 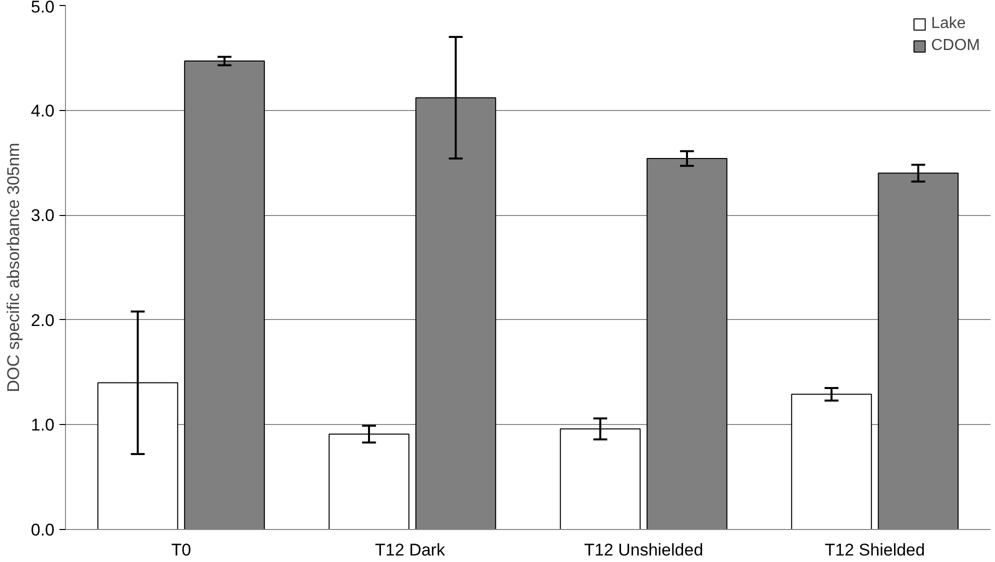 What do you see at coordinates (42, 216) in the screenshot?
I see `y-tick-label: 3.0` at bounding box center [42, 216].